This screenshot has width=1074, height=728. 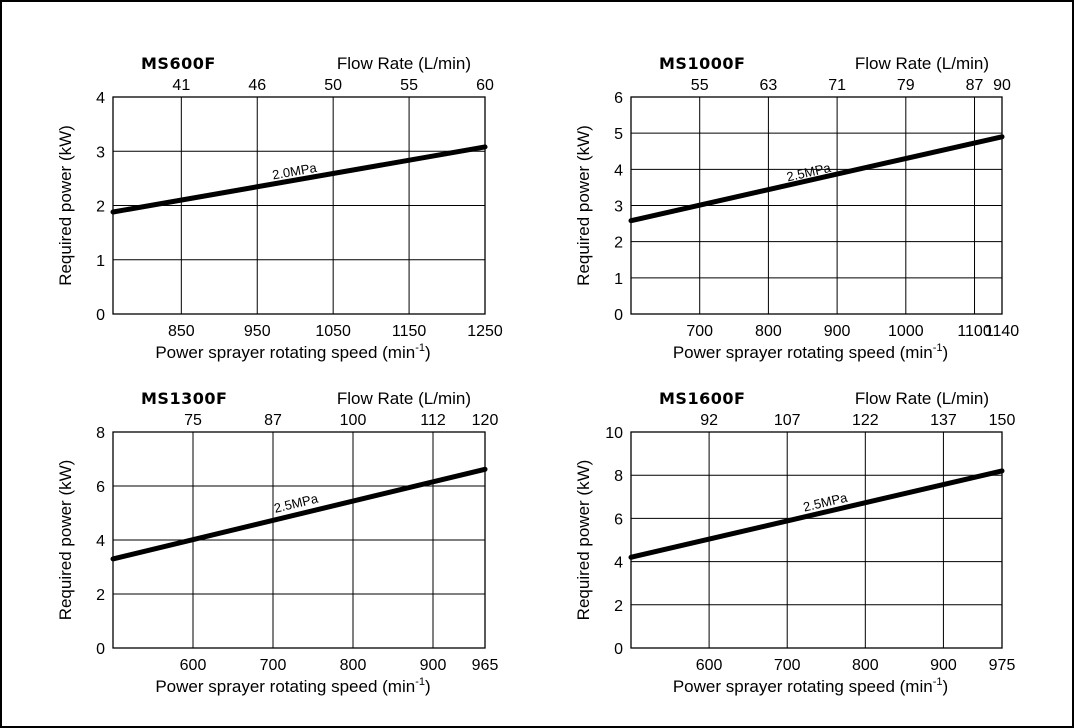 I want to click on top-tick-label: 92, so click(x=709, y=420).